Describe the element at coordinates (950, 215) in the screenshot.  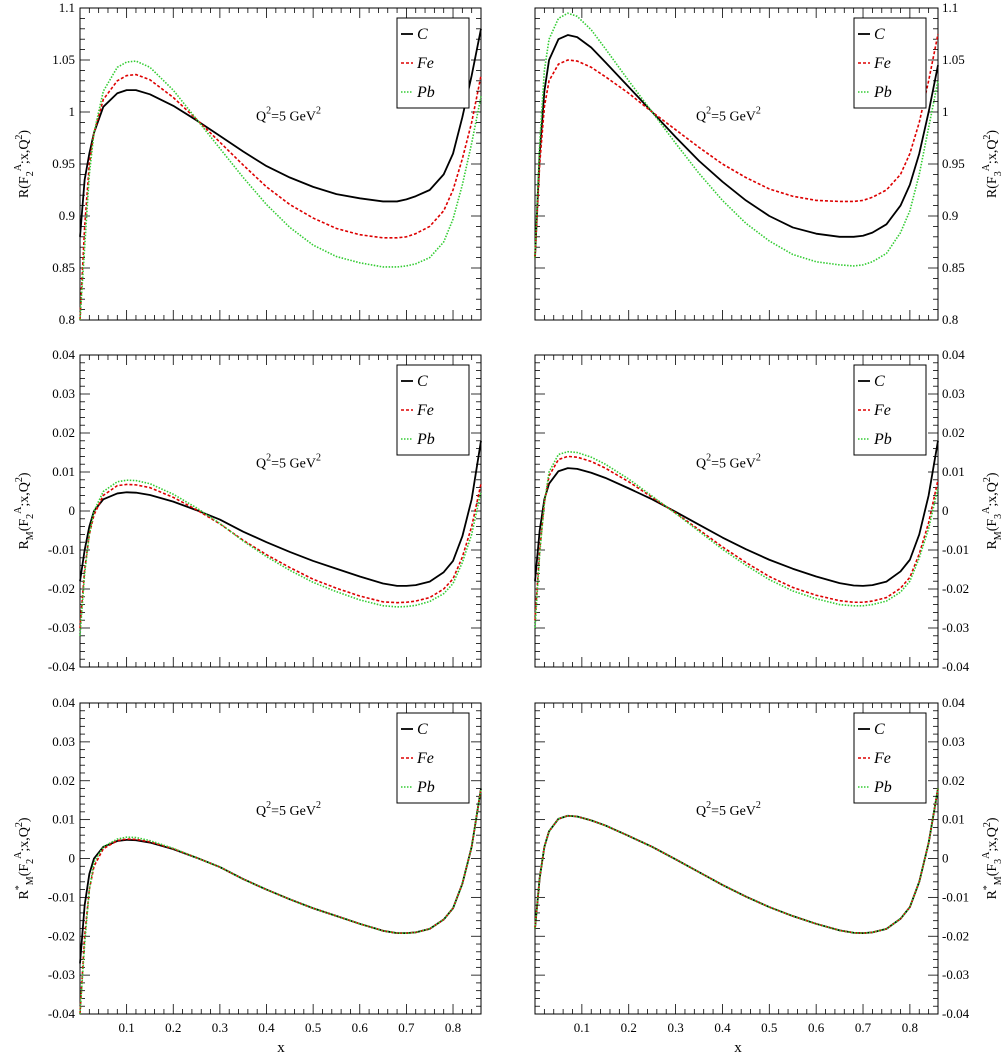
I see `y-tick-label: 0.9` at that location.